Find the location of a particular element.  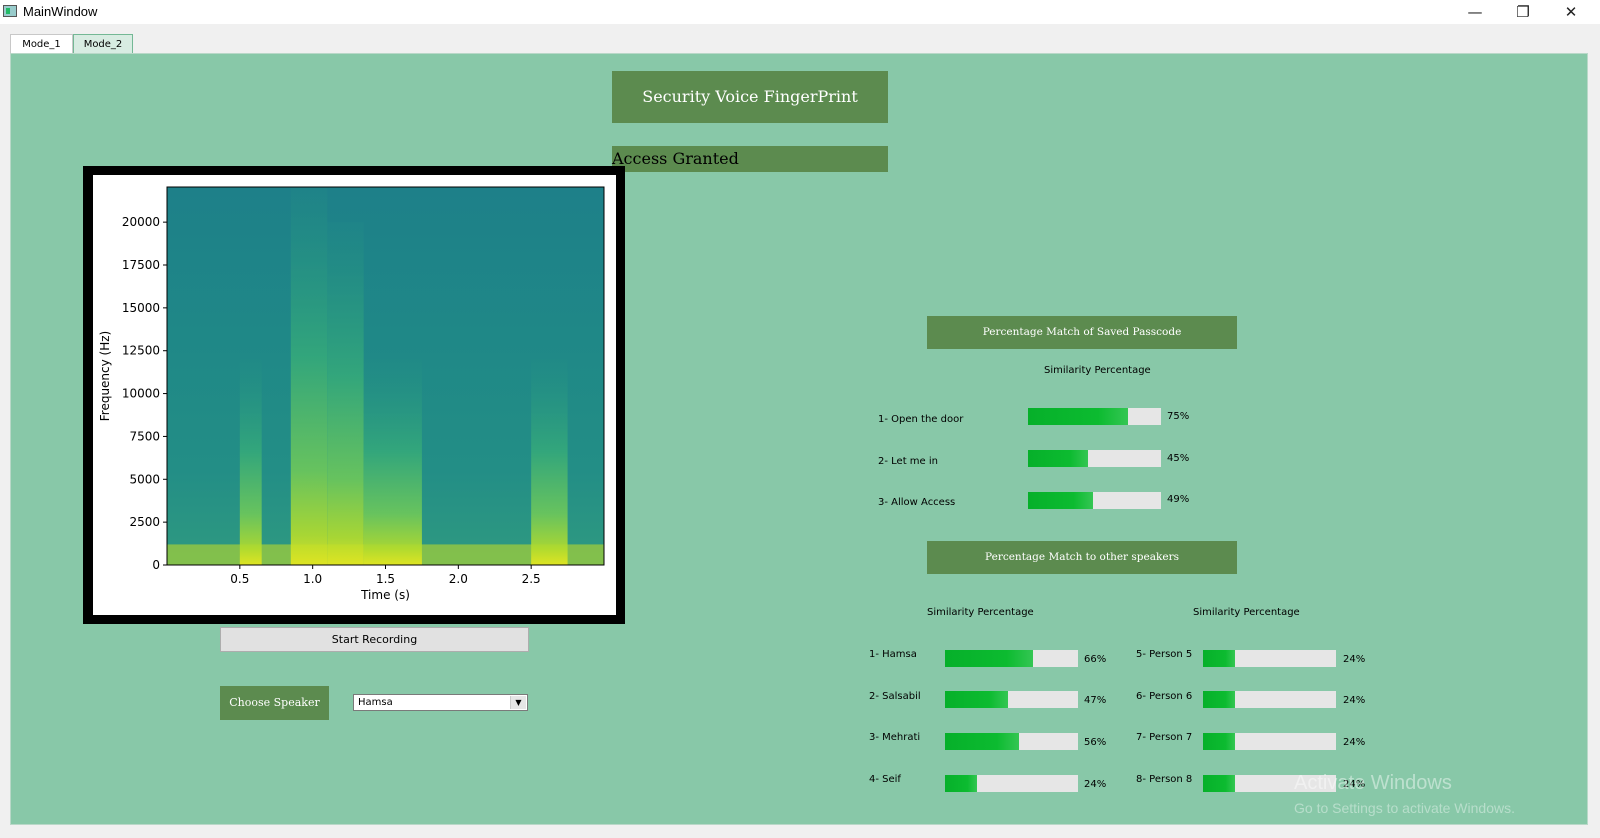

choose-speaker-button: Choose Speaker is located at coordinates (274, 703).